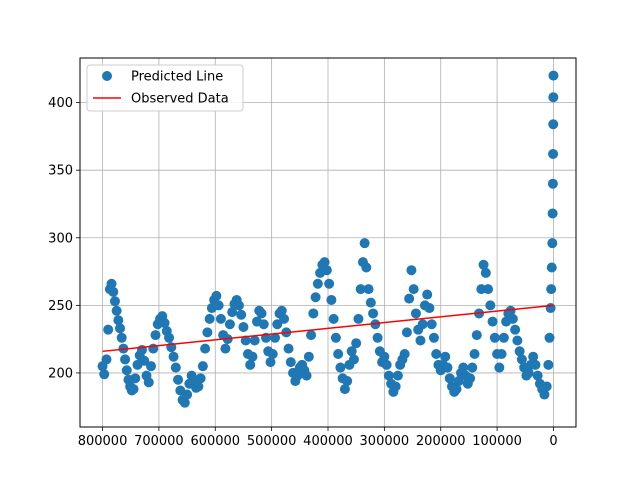  What do you see at coordinates (165, 88) in the screenshot?
I see `legend: Predicted Line Observed Data` at bounding box center [165, 88].